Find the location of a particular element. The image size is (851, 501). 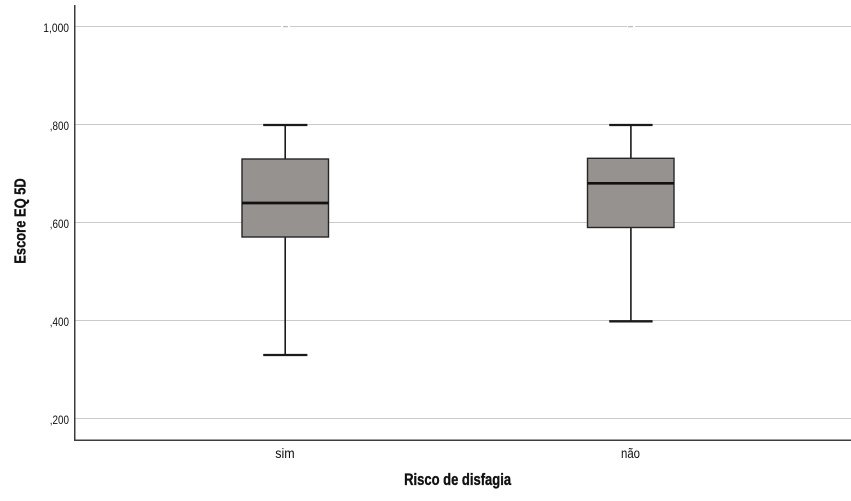

svg-text: não is located at coordinates (630, 453).